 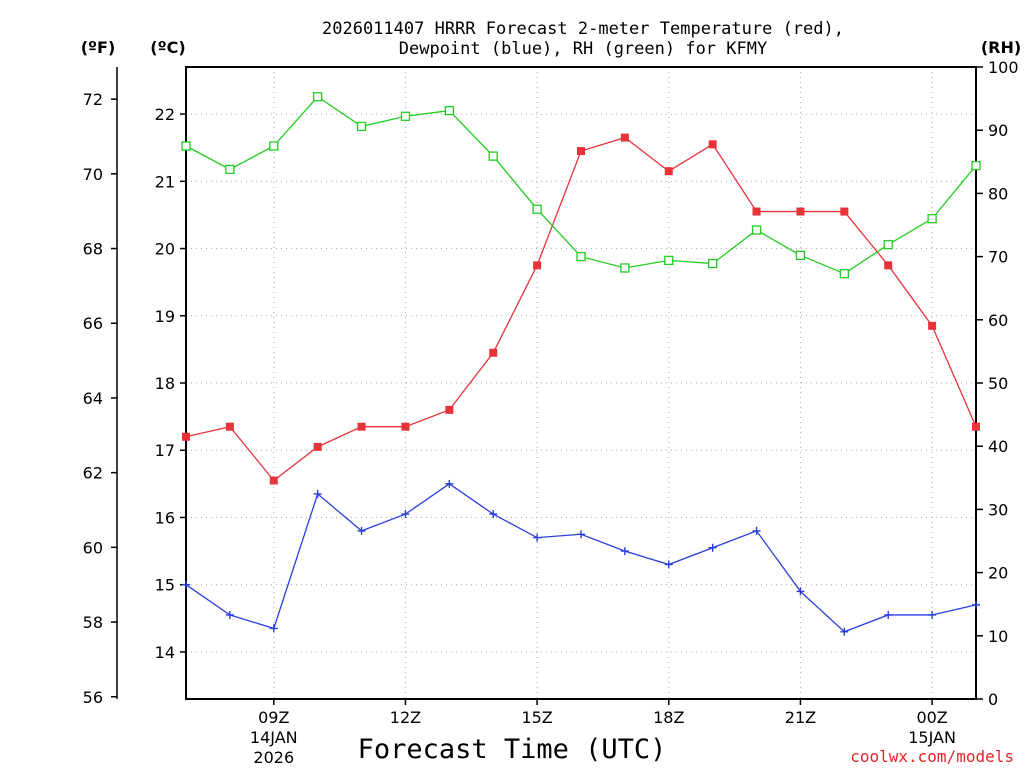 What do you see at coordinates (93, 398) in the screenshot?
I see `fahrenheit-tick-label: 64` at bounding box center [93, 398].